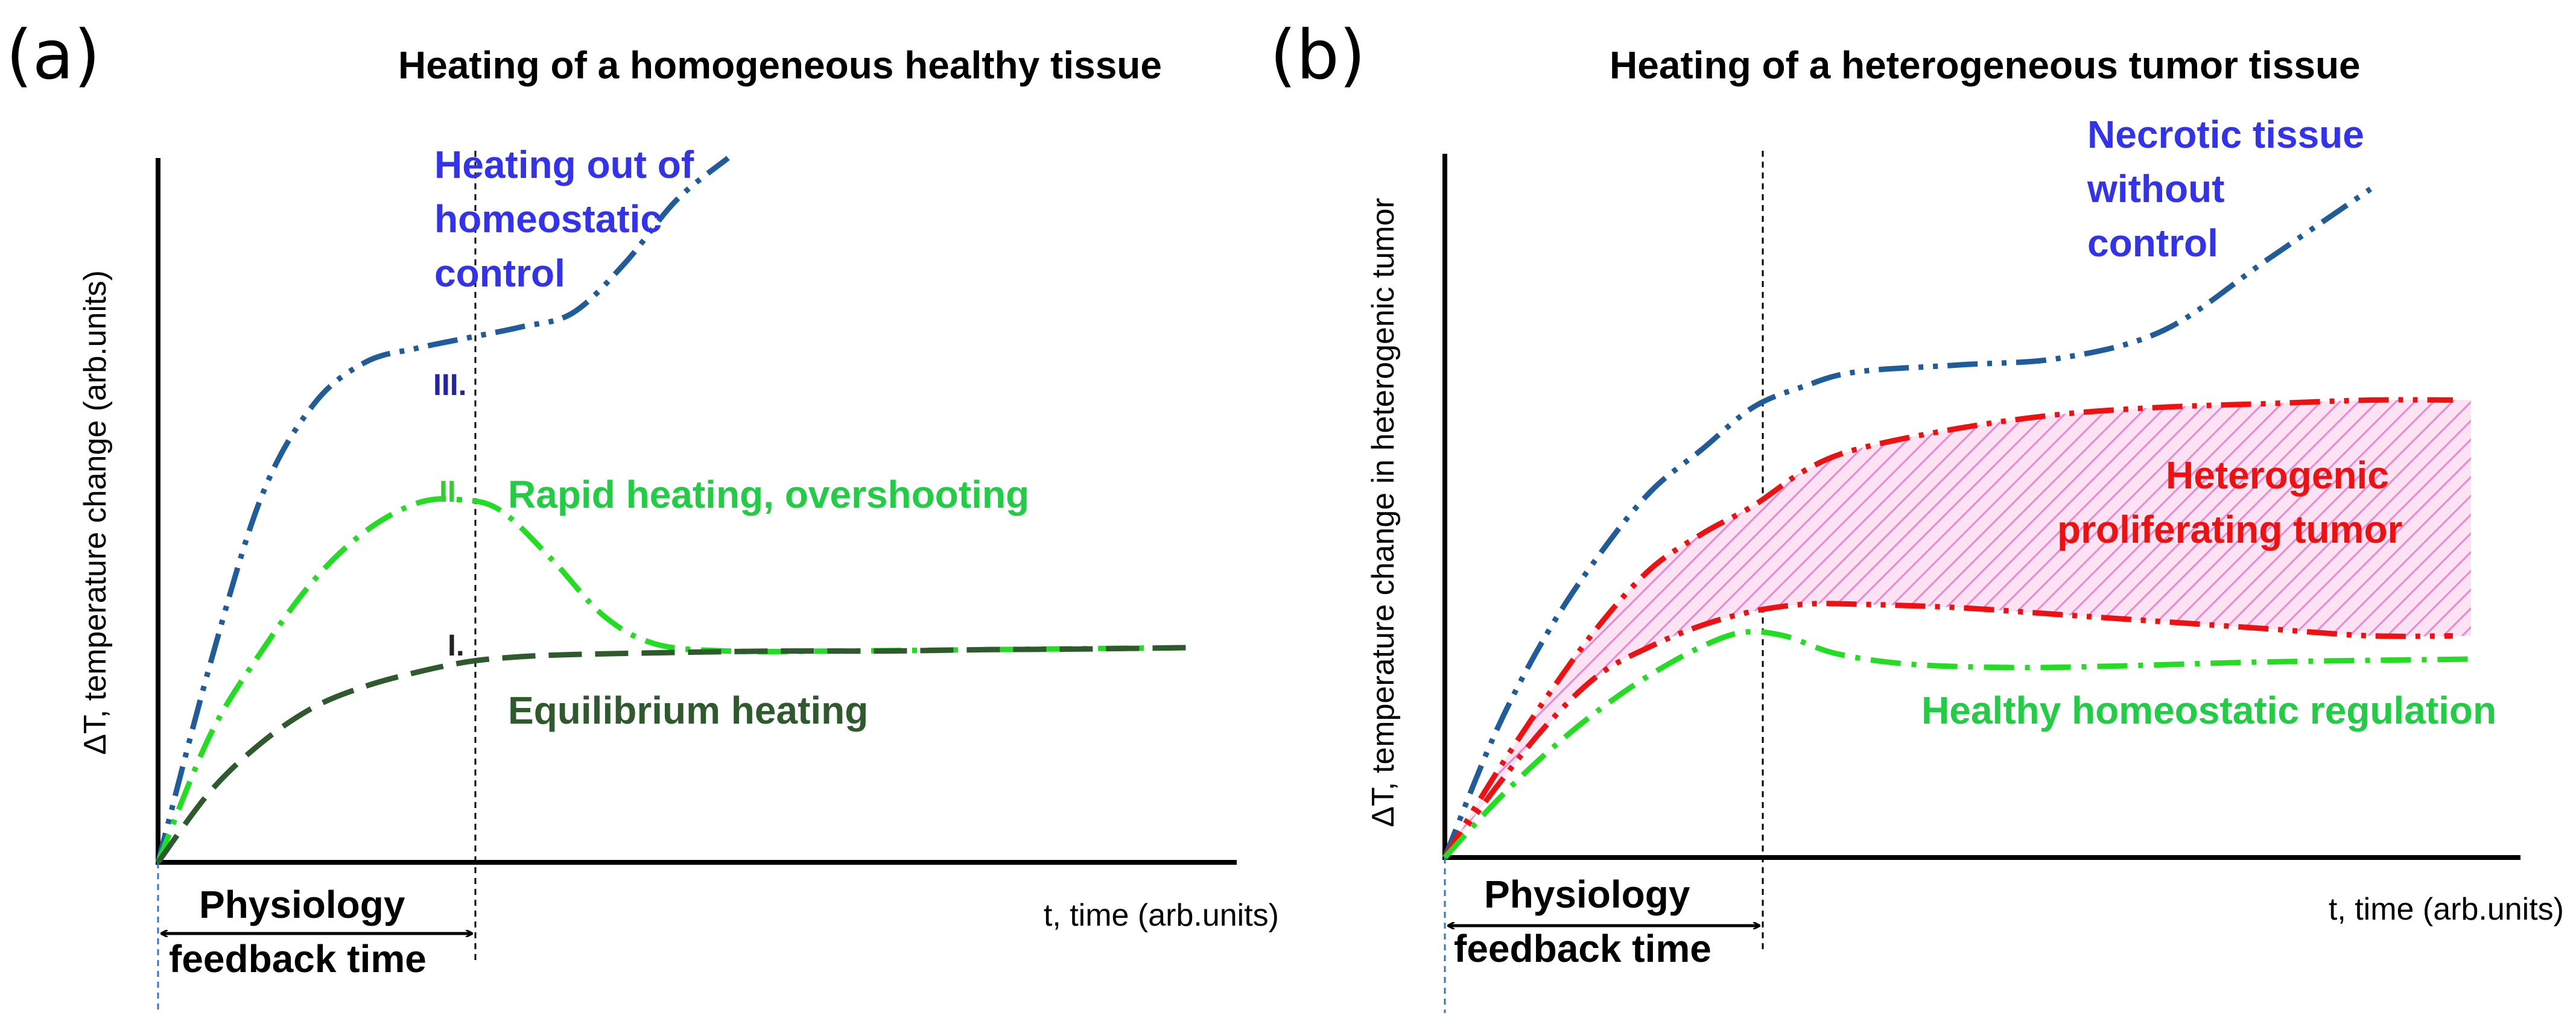 The image size is (2576, 1033). Describe the element at coordinates (452, 492) in the screenshot. I see `panel-a-series-ii-name: II.` at that location.